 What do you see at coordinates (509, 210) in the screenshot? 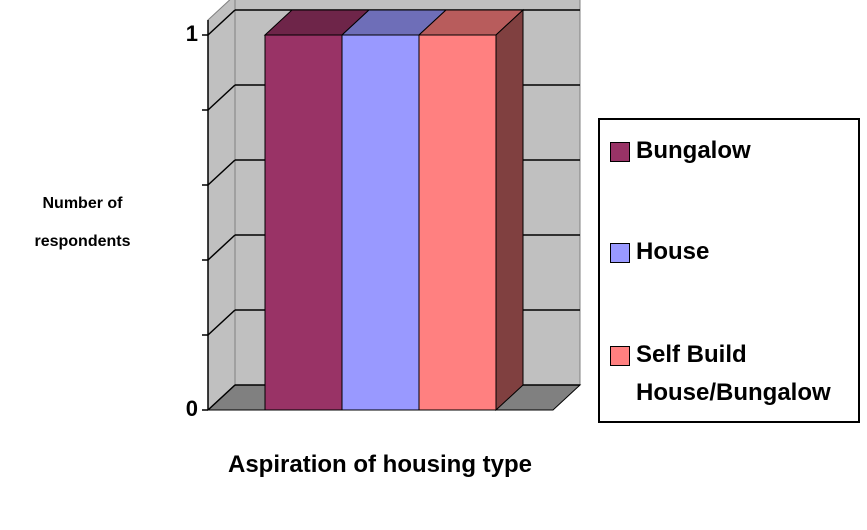
I see `bar-side` at bounding box center [509, 210].